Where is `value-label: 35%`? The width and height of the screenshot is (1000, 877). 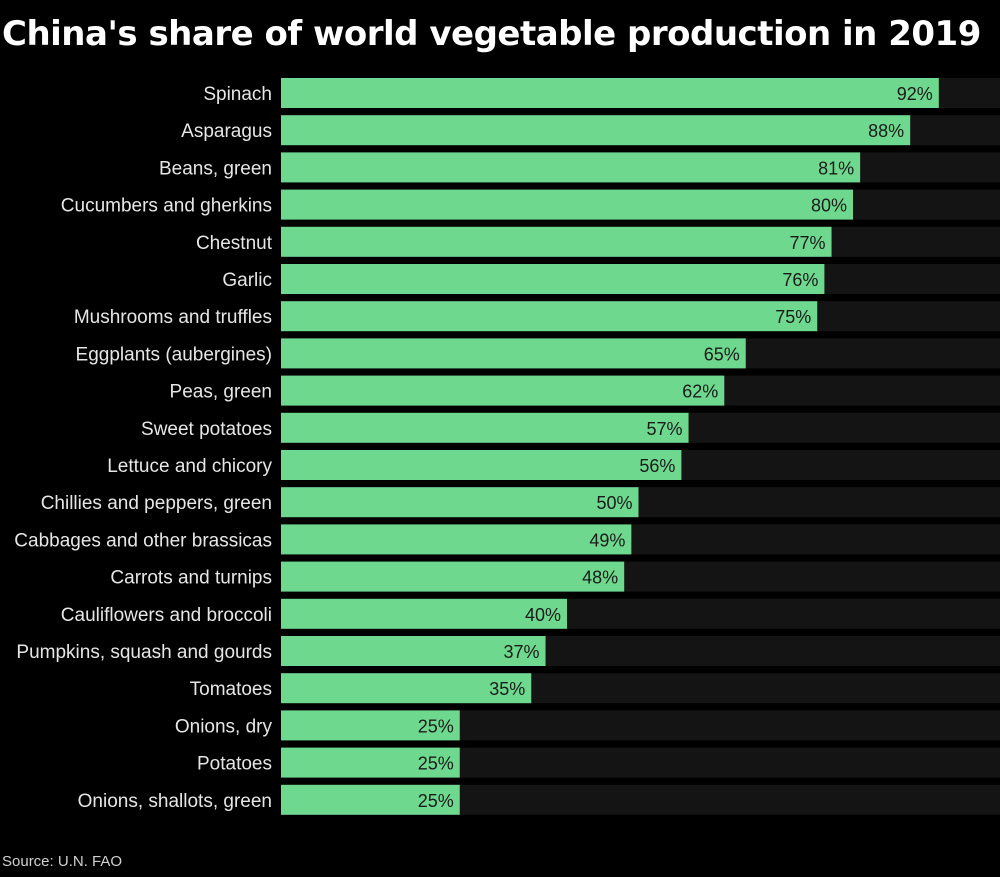 value-label: 35% is located at coordinates (507, 689).